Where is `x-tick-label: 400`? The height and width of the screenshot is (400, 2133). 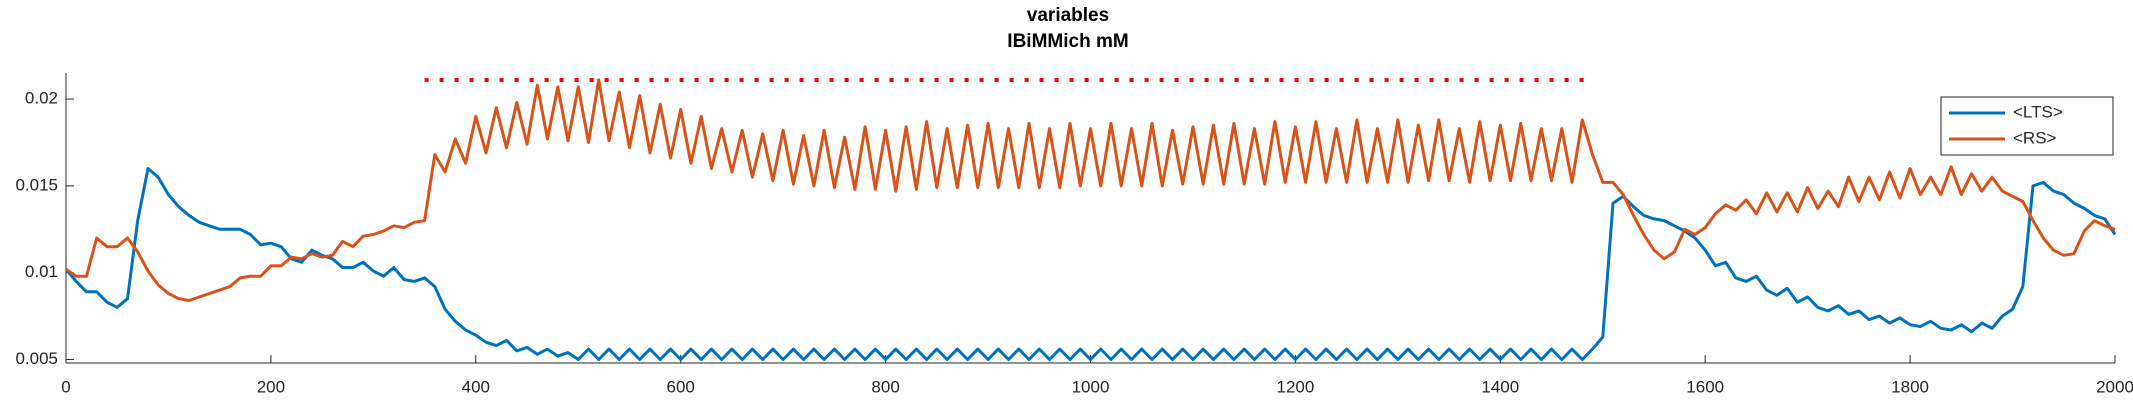 x-tick-label: 400 is located at coordinates (476, 386).